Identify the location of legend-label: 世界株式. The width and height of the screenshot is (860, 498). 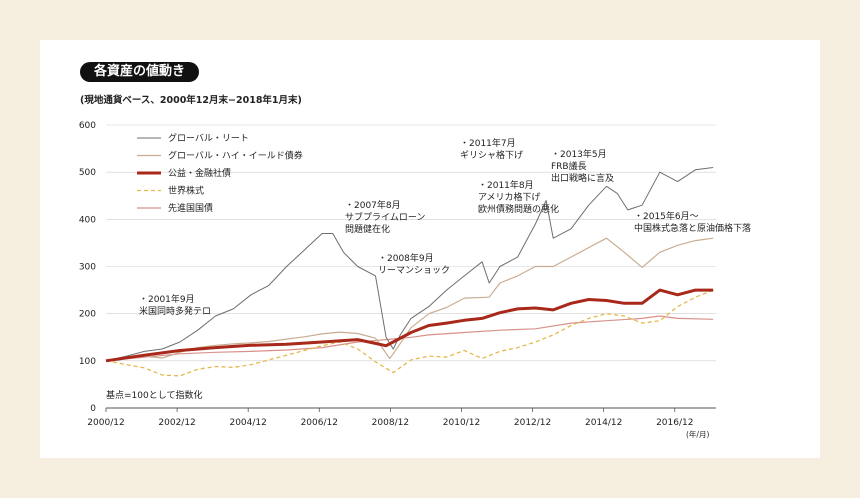
(186, 191).